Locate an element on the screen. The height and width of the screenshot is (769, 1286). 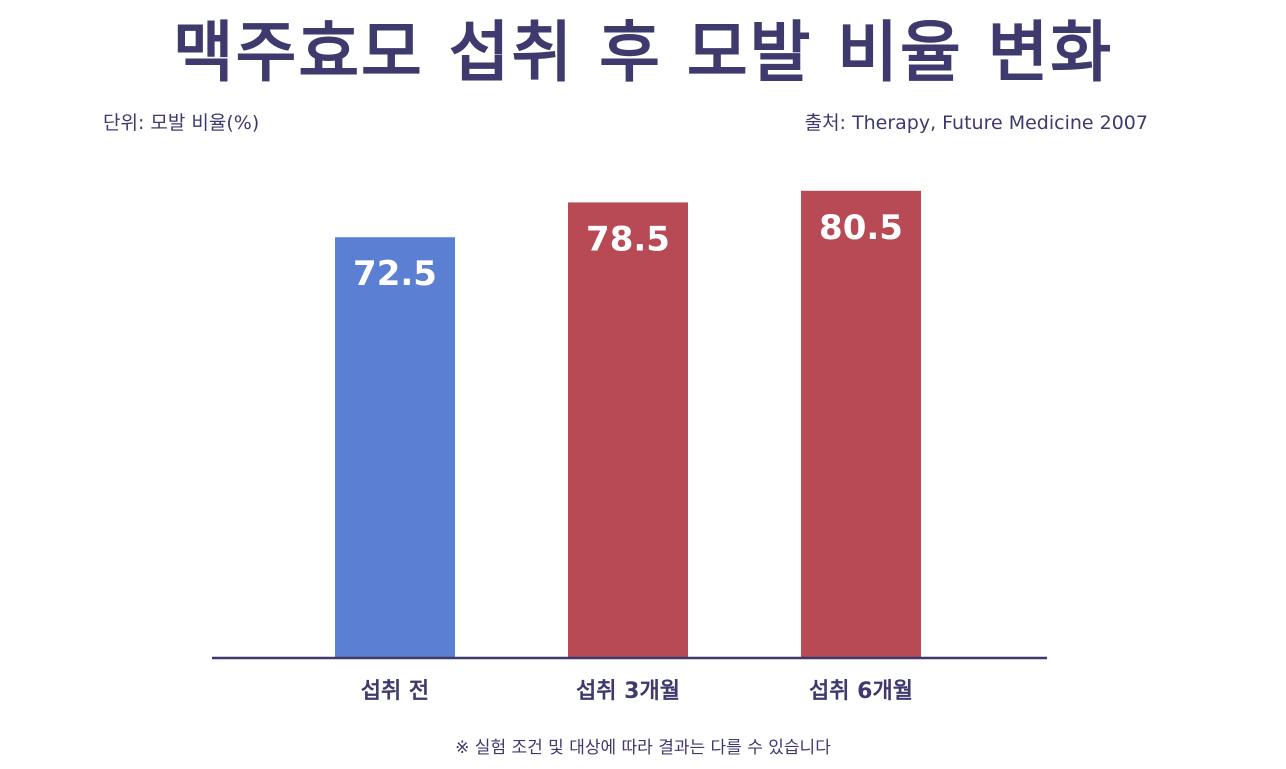
bar-value-label-1: 72.5 is located at coordinates (395, 274).